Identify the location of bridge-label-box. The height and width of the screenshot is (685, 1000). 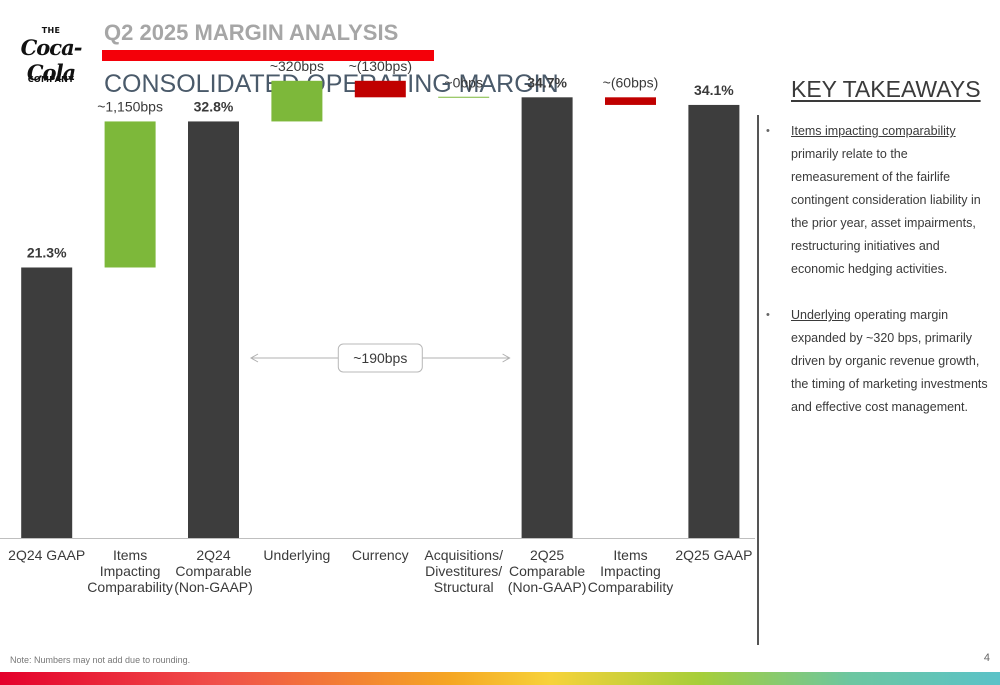
(380, 358).